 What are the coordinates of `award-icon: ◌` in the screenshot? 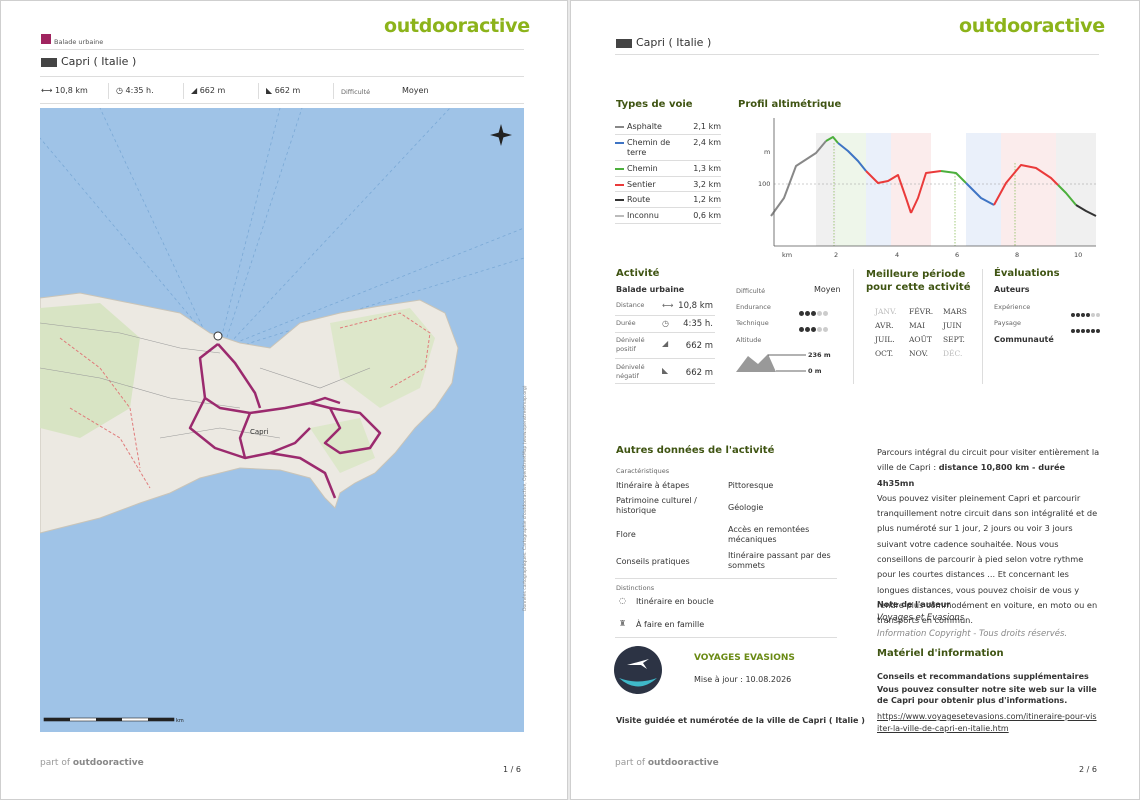 It's located at (622, 600).